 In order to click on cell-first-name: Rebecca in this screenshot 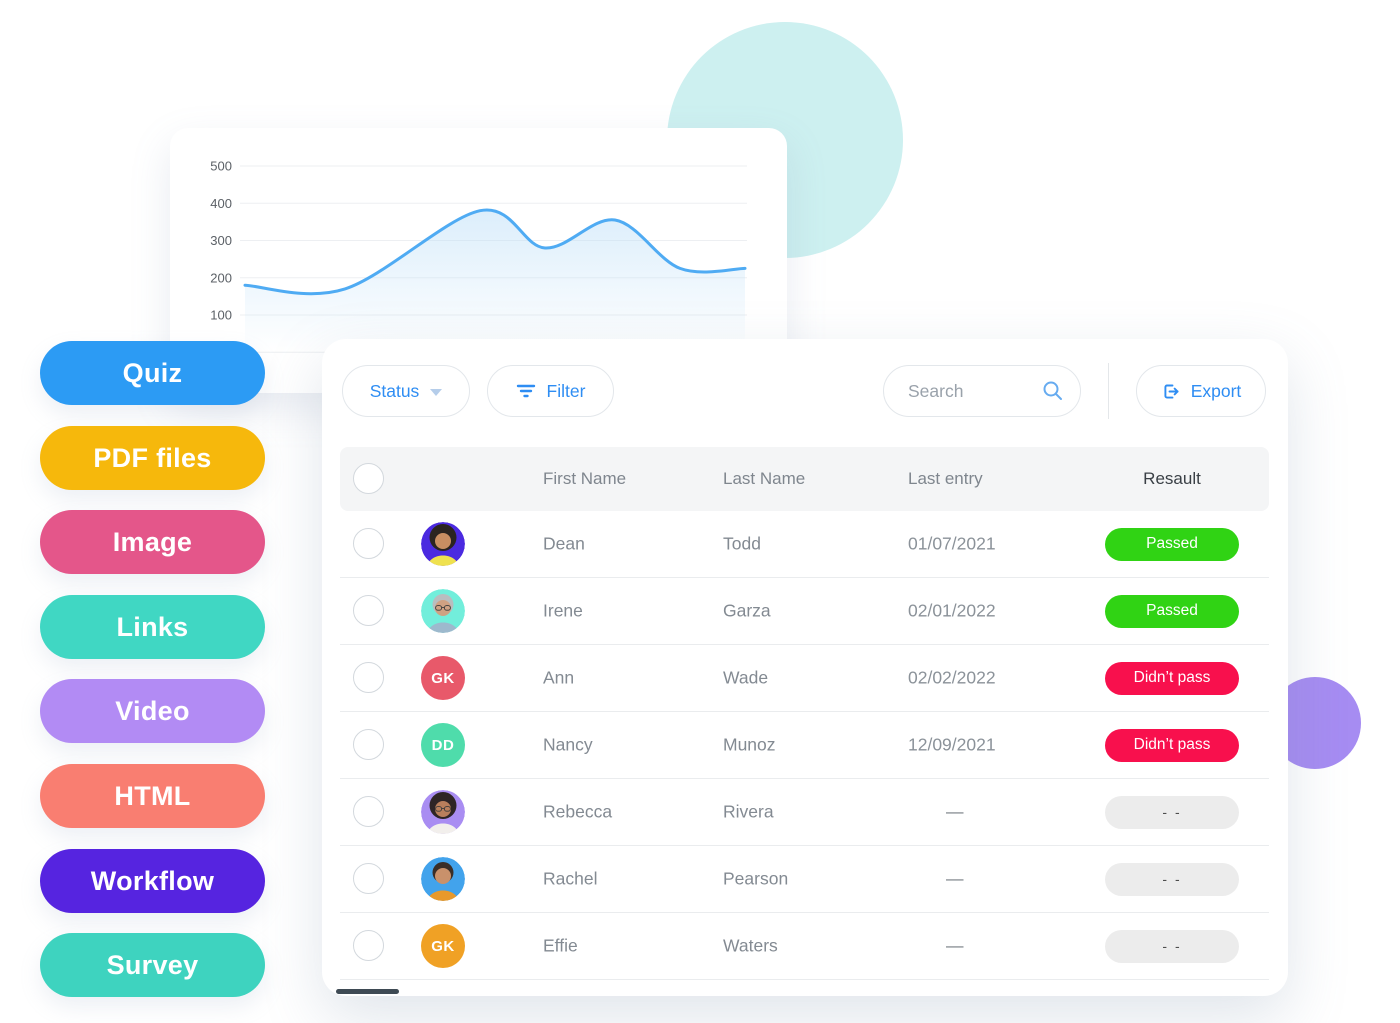, I will do `click(578, 811)`.